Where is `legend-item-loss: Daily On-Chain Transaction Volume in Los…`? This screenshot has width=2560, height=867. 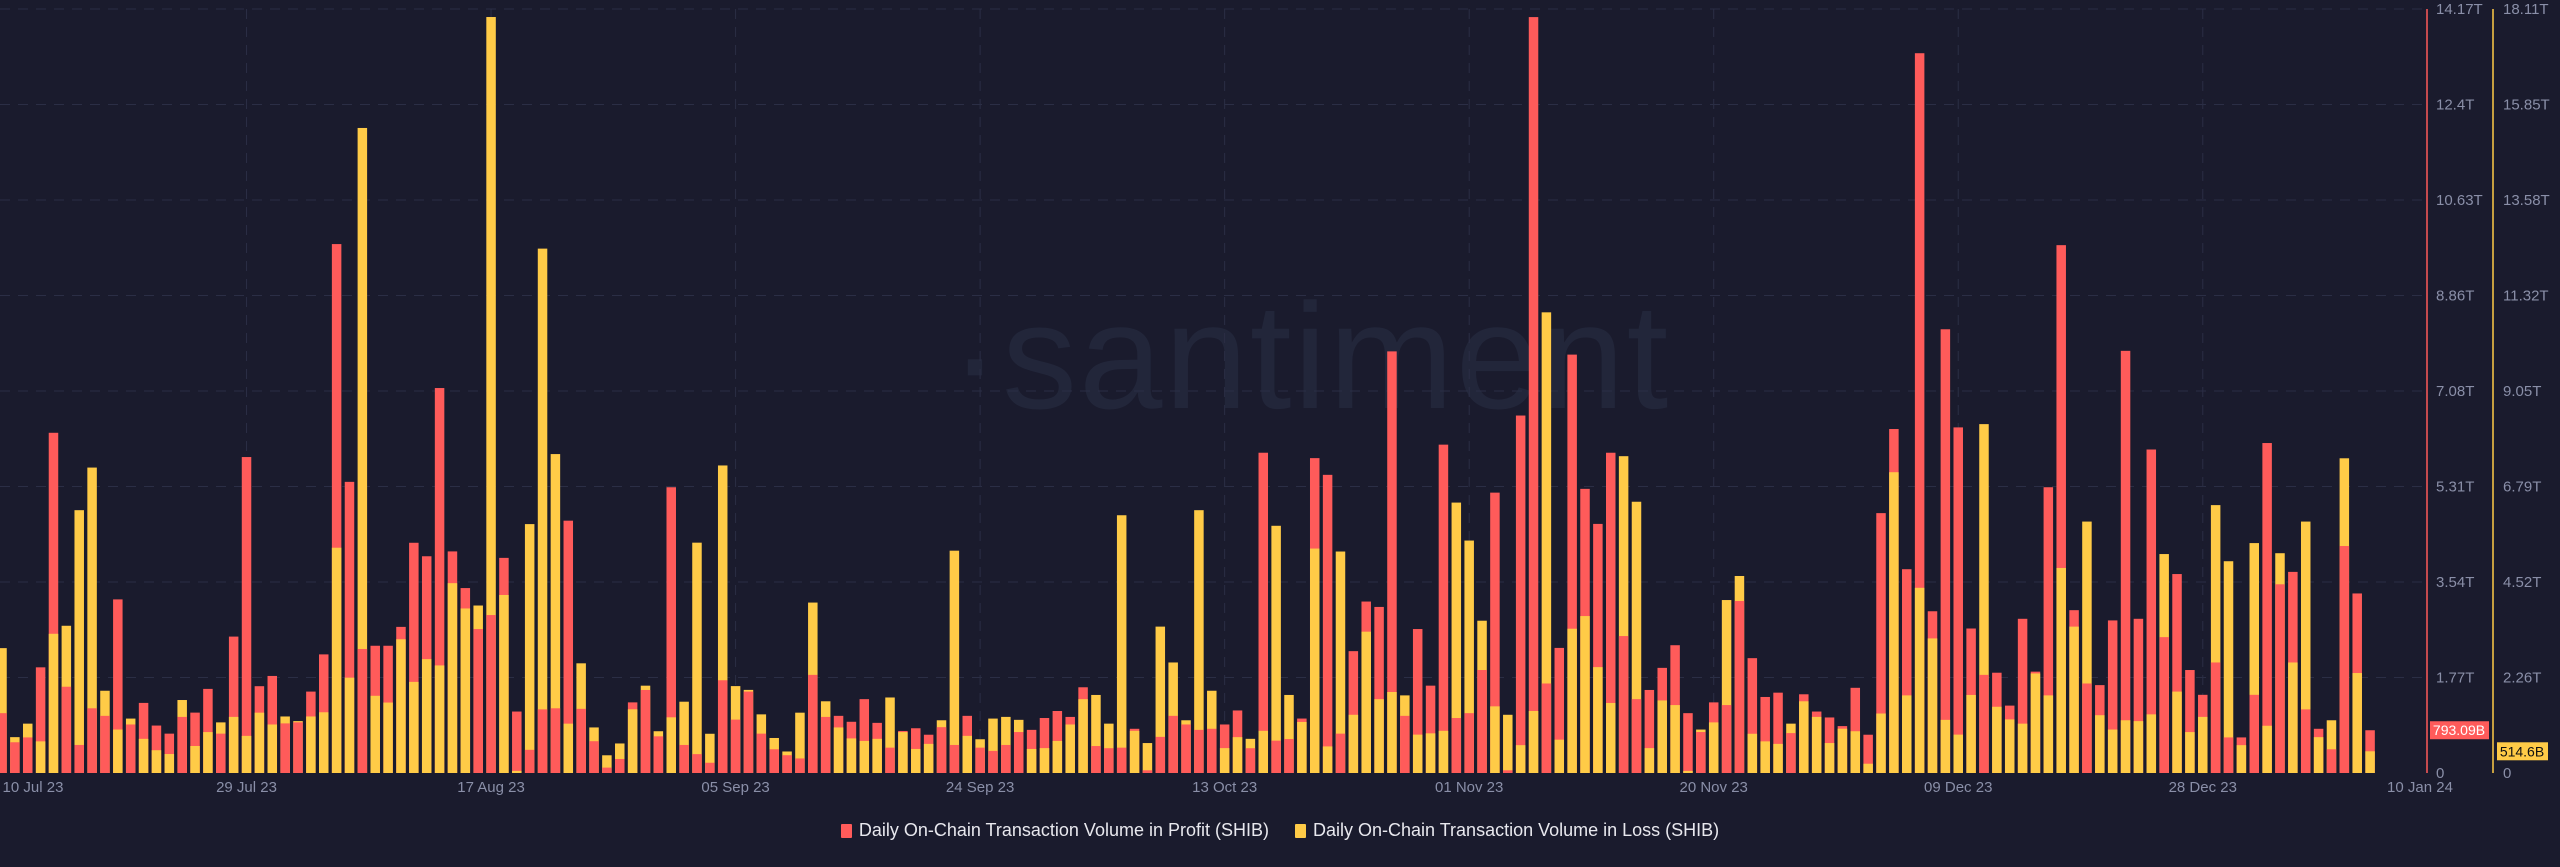
legend-item-loss: Daily On-Chain Transaction Volume in Los… is located at coordinates (1507, 830).